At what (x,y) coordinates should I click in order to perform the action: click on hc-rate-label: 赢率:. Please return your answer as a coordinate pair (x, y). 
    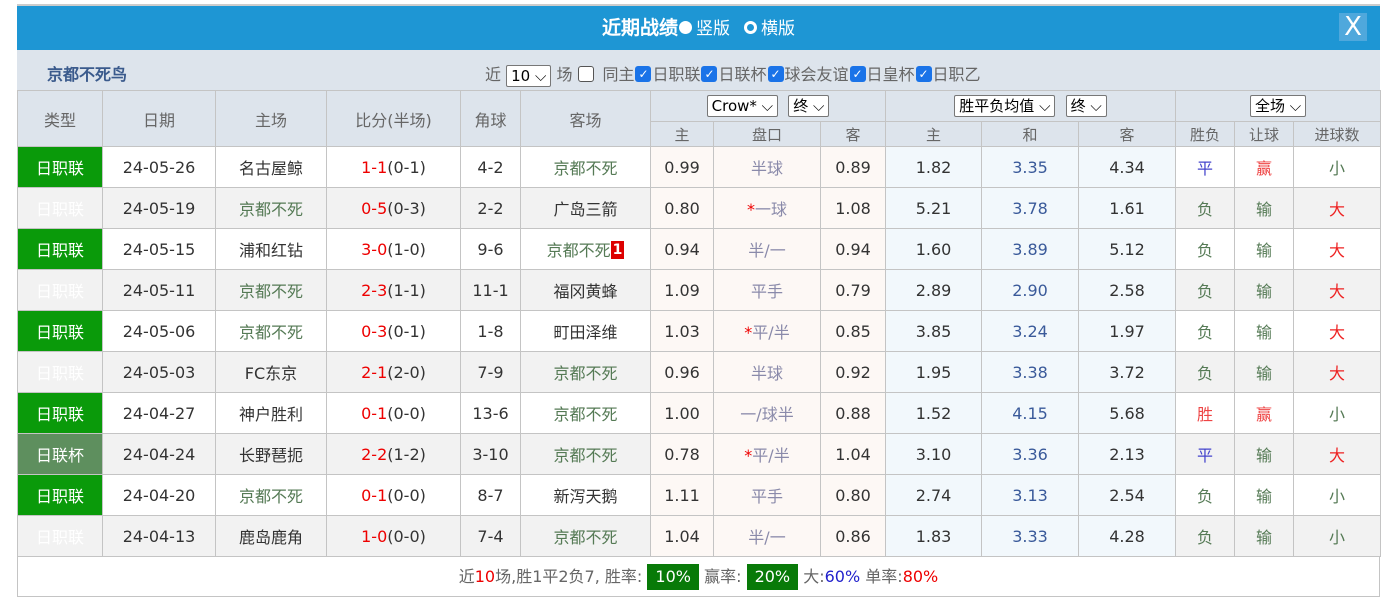
    Looking at the image, I should click on (723, 576).